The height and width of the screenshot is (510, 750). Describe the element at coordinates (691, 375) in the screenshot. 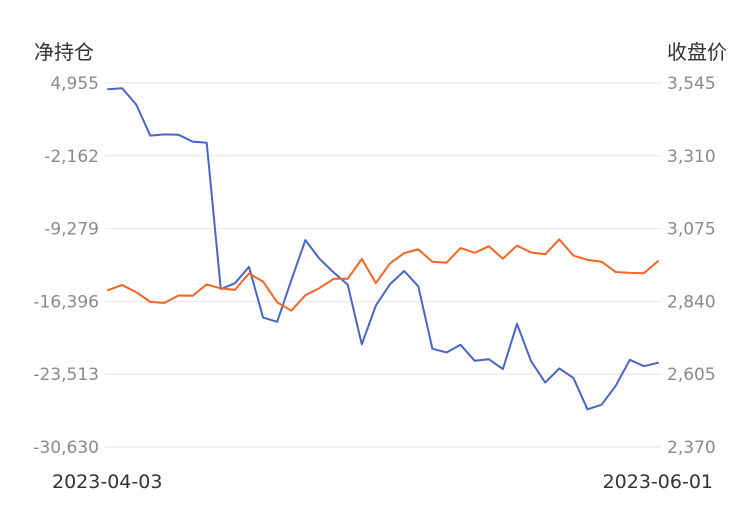

I see `right-tick-label: 2,605` at that location.